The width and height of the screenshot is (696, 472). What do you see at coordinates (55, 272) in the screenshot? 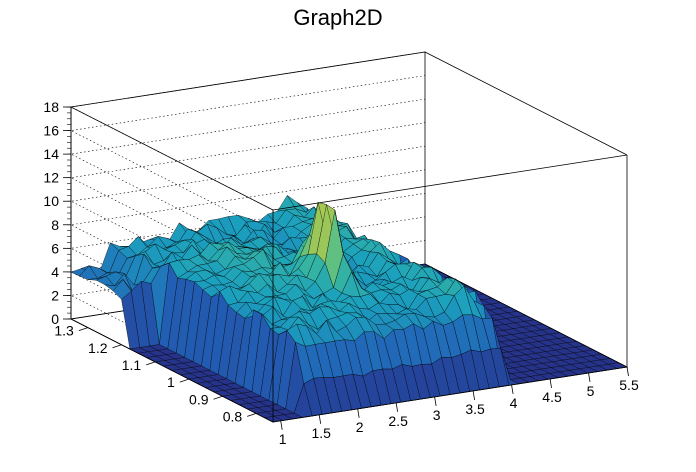
I see `z-tick-label: 4` at bounding box center [55, 272].